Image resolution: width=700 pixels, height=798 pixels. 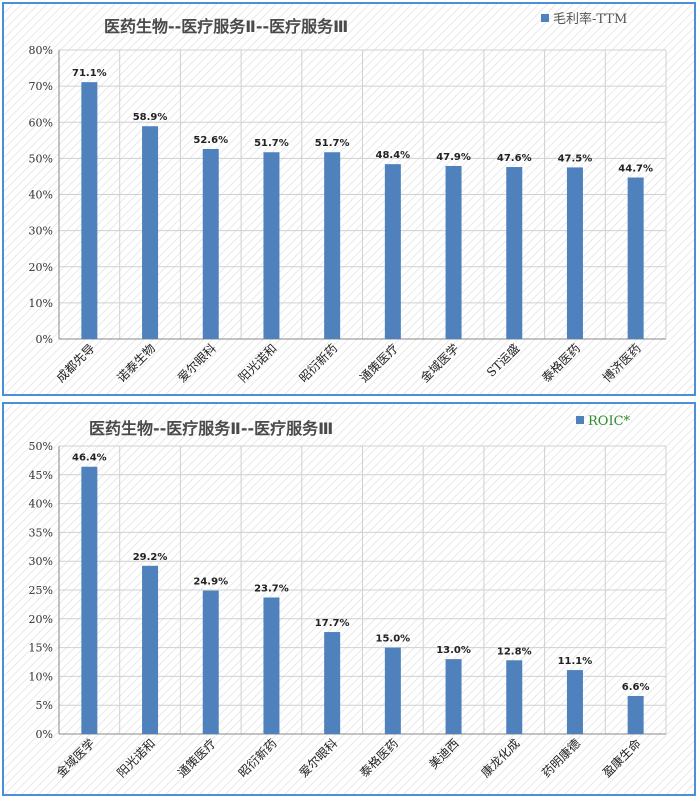 I want to click on legend-label: ROIC*, so click(x=609, y=421).